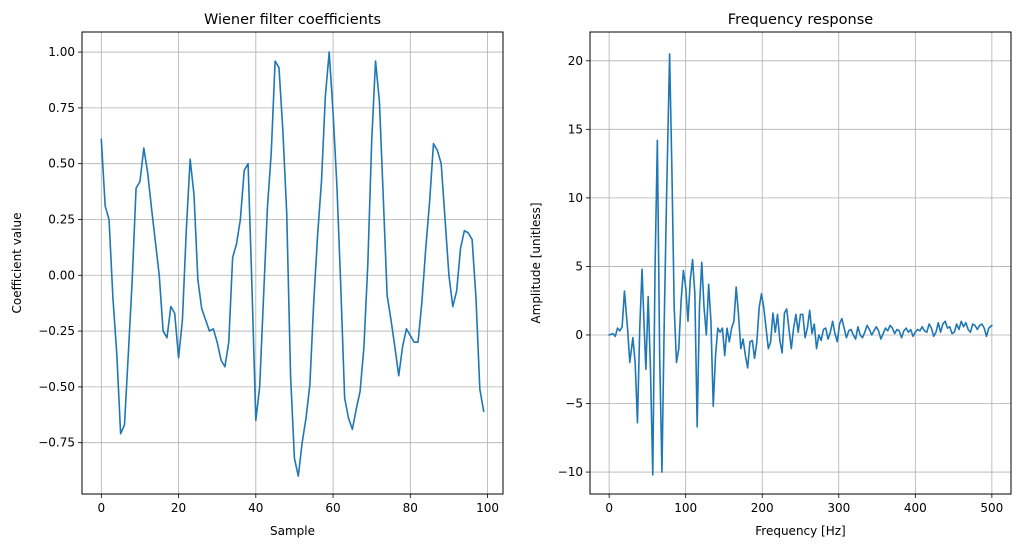 The height and width of the screenshot is (547, 1021). I want to click on frequency-y-tick-label: −10, so click(570, 472).